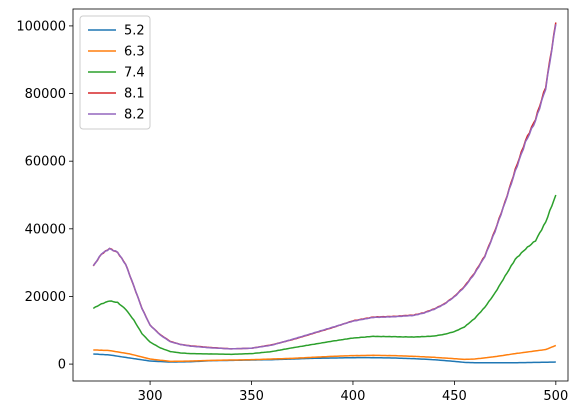  I want to click on legend-label: 6.3, so click(134, 52).